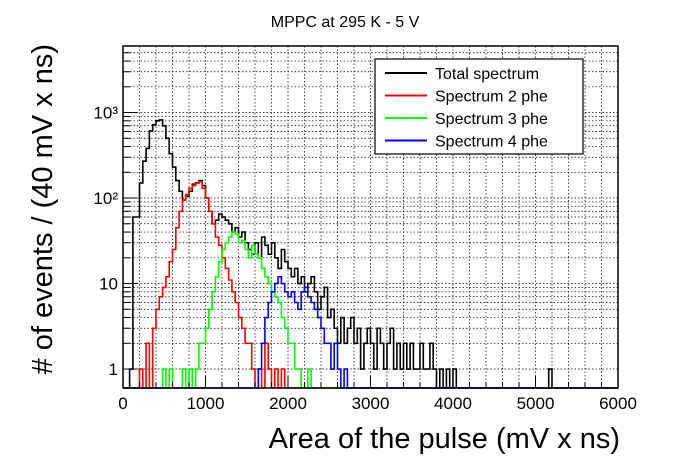 The height and width of the screenshot is (464, 687). What do you see at coordinates (491, 142) in the screenshot?
I see `legend-label: Spectrum 4 phe` at bounding box center [491, 142].